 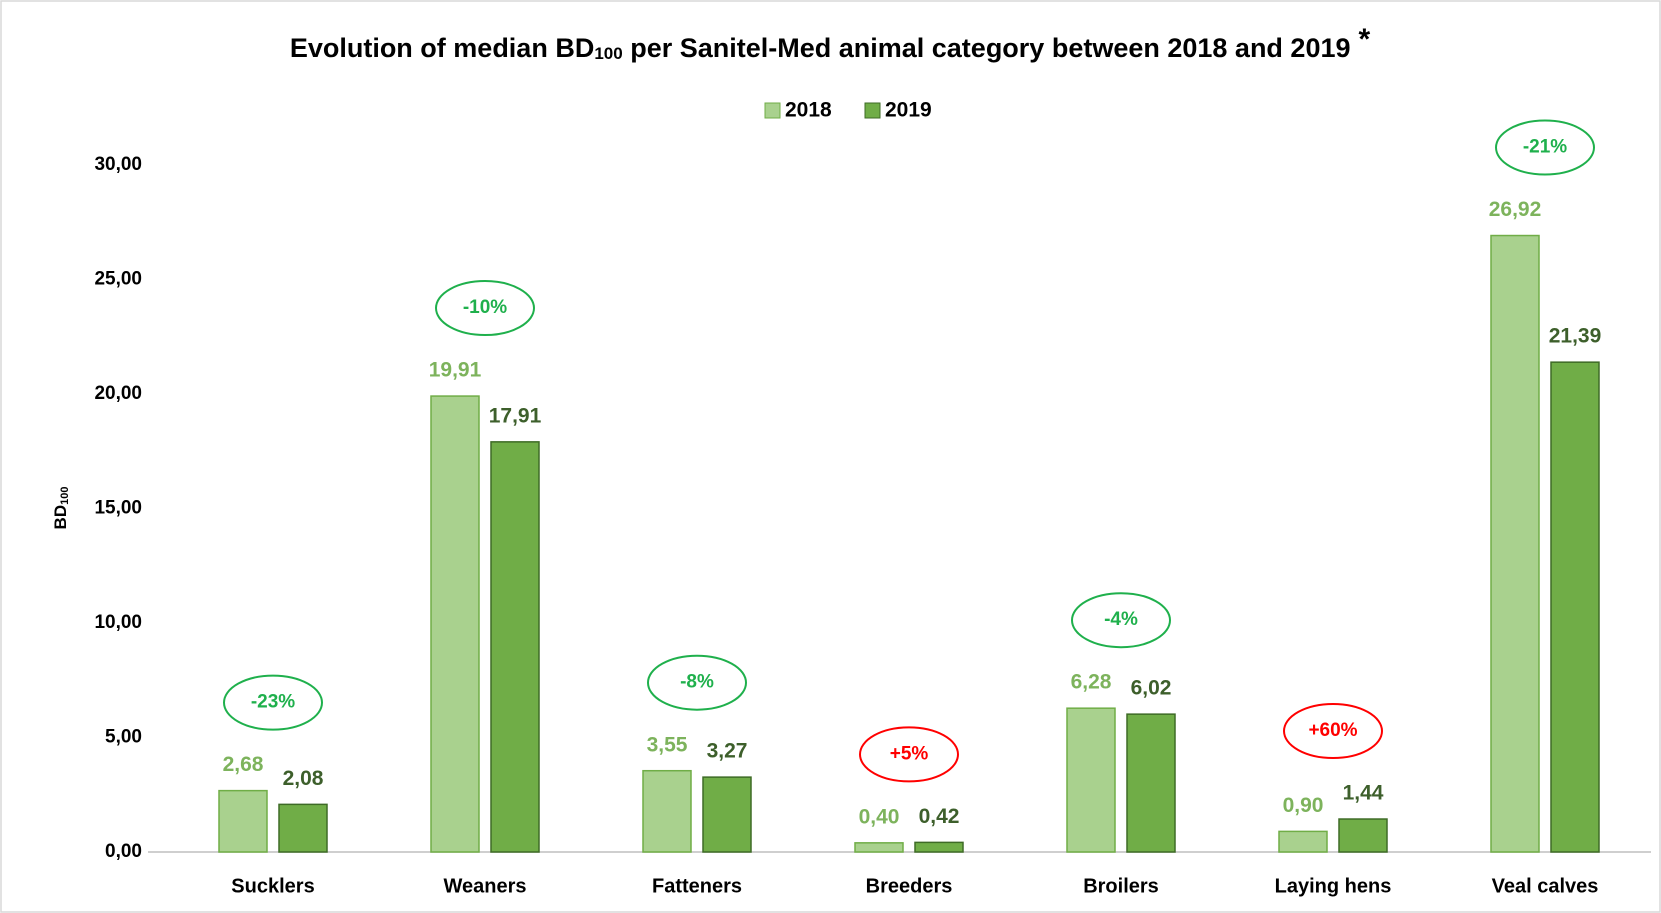 What do you see at coordinates (667, 744) in the screenshot?
I see `data-label: 3,55` at bounding box center [667, 744].